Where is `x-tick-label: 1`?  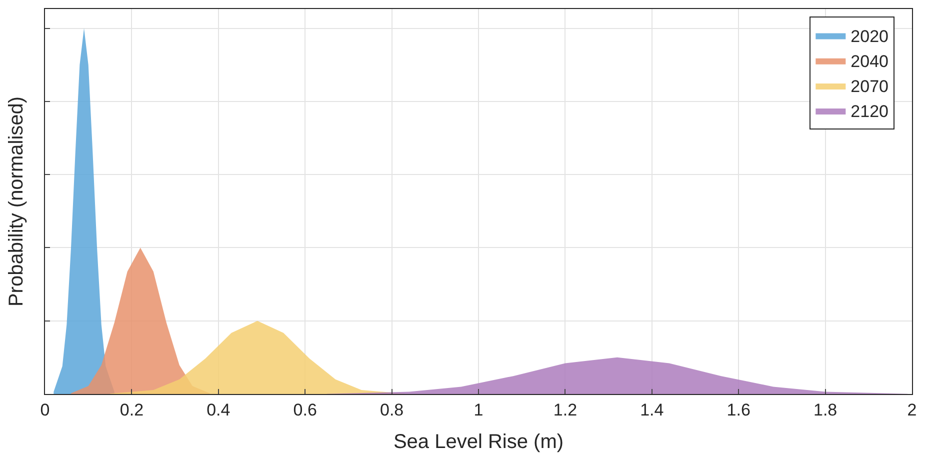 x-tick-label: 1 is located at coordinates (479, 410).